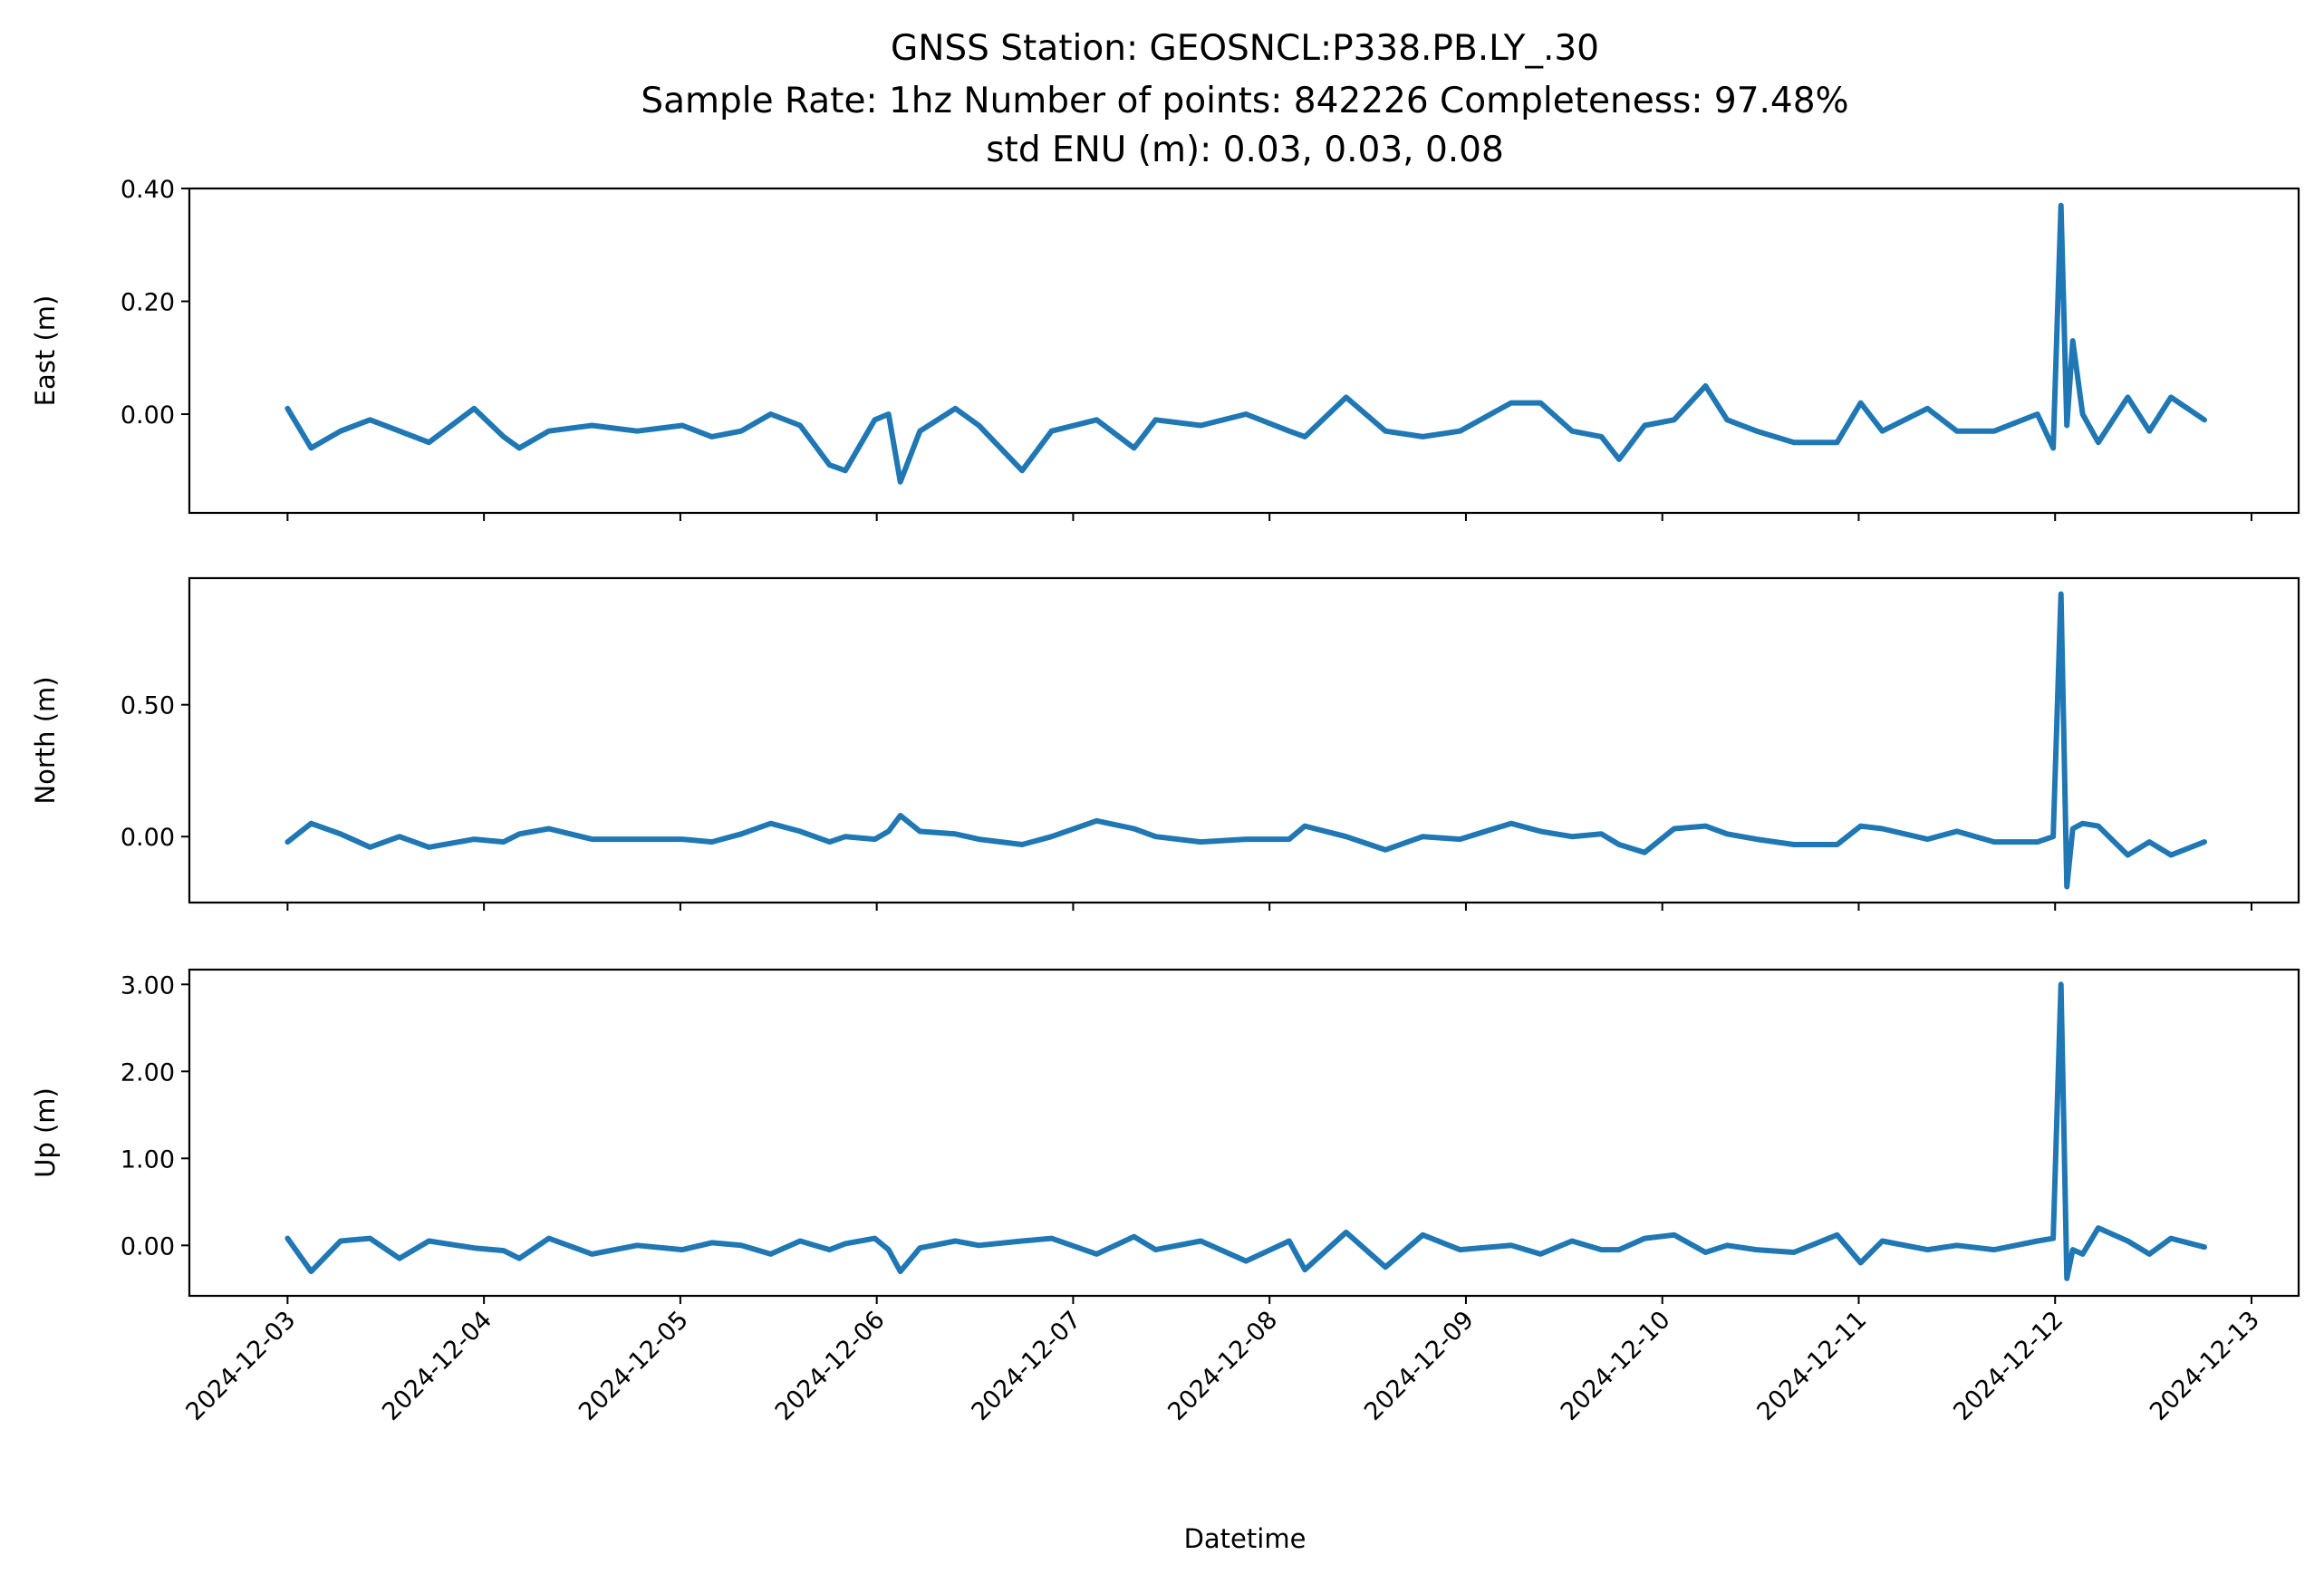 The height and width of the screenshot is (1584, 2324). What do you see at coordinates (1026, 1366) in the screenshot?
I see `xtick-label: 2024-12-07` at bounding box center [1026, 1366].